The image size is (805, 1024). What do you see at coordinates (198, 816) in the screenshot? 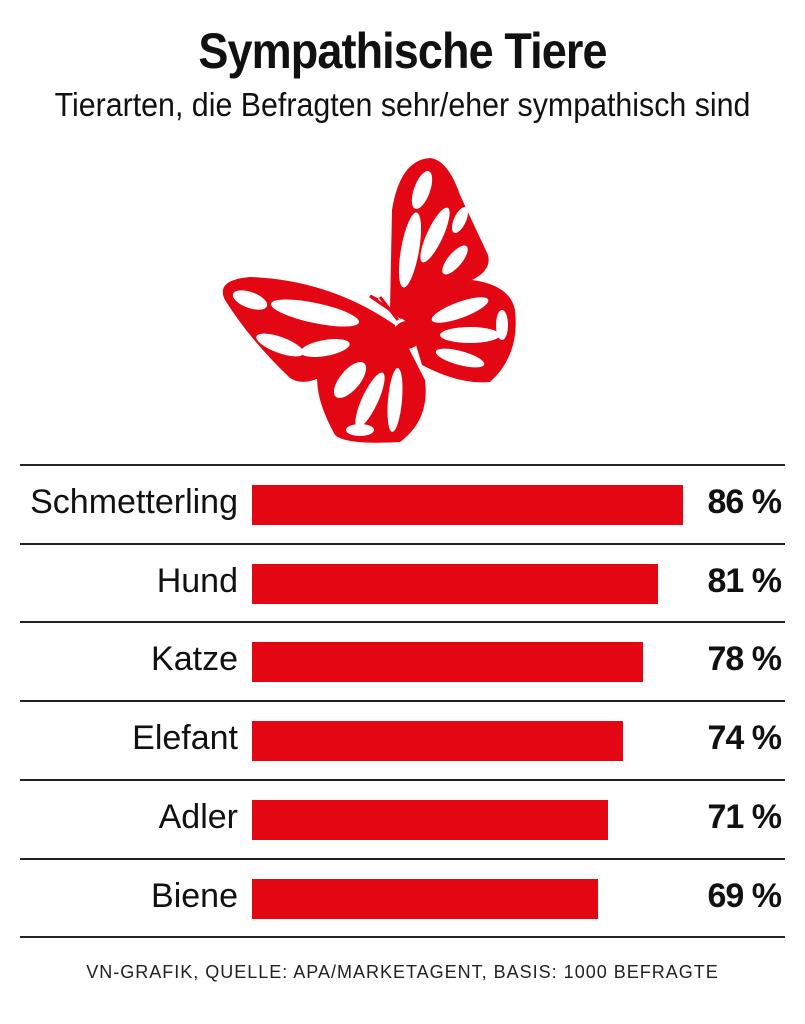
I see `category-label: Adler` at bounding box center [198, 816].